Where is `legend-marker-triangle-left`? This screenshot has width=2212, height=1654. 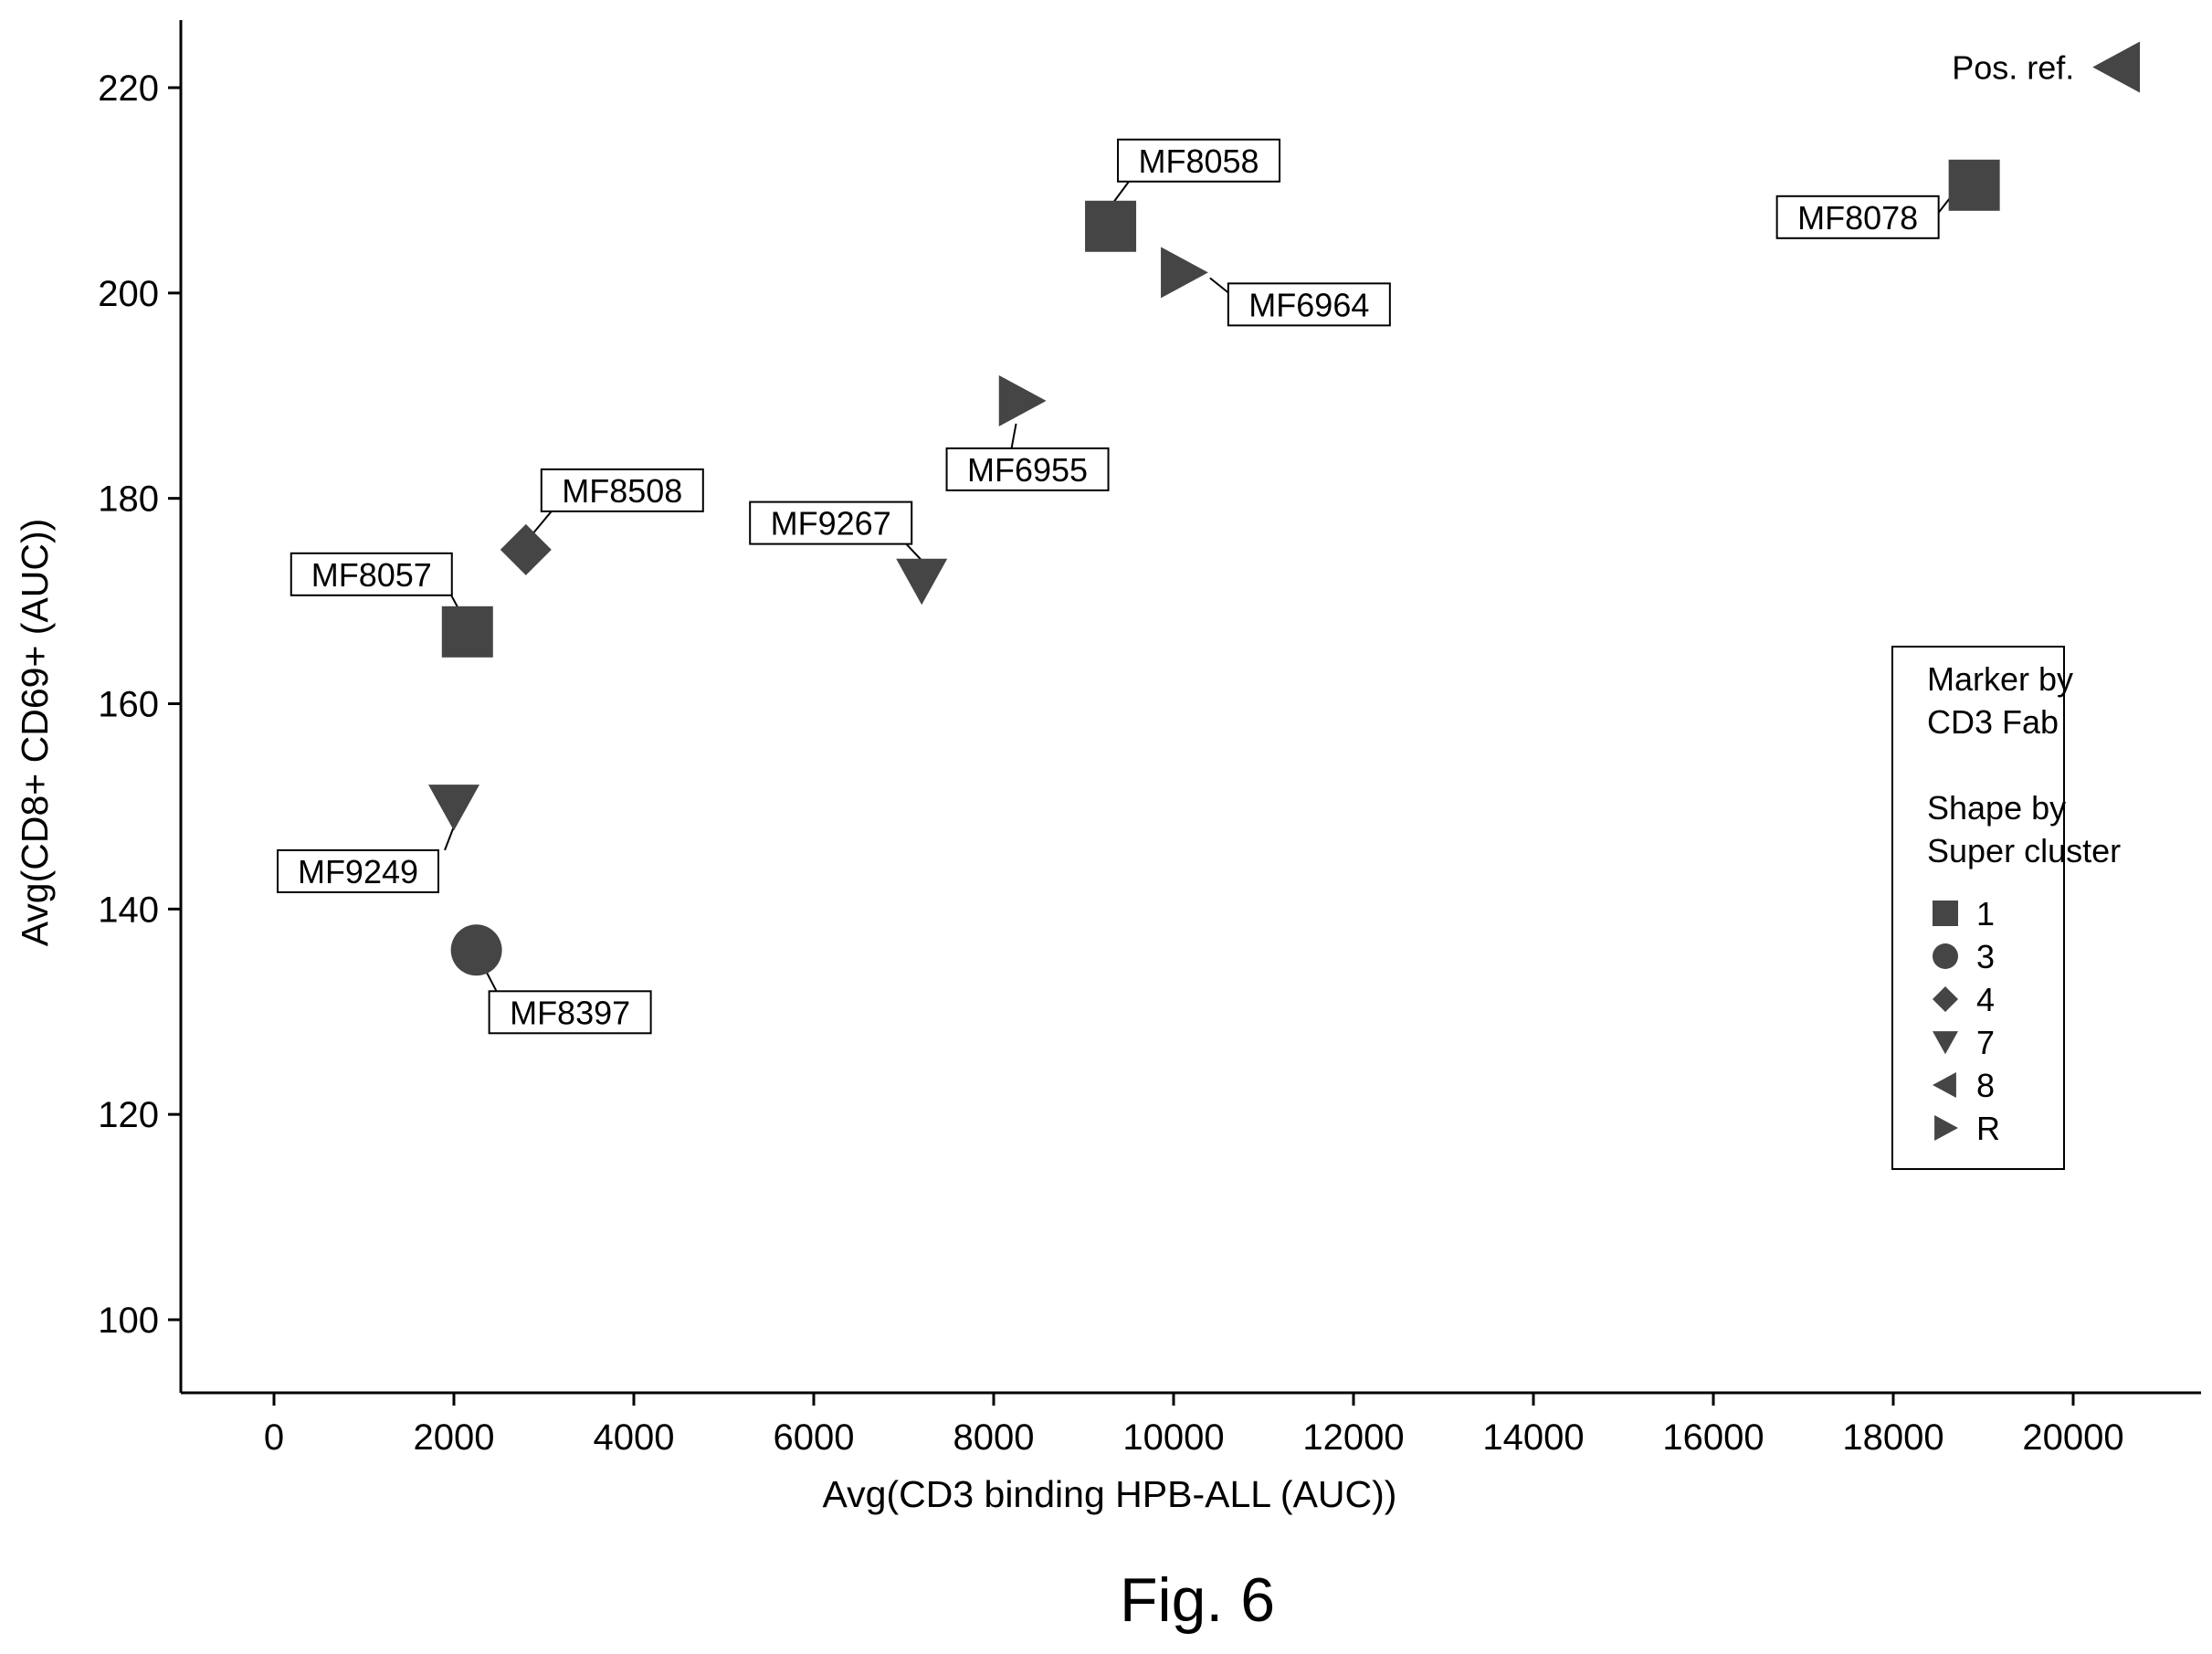
legend-marker-triangle-left is located at coordinates (1945, 1085).